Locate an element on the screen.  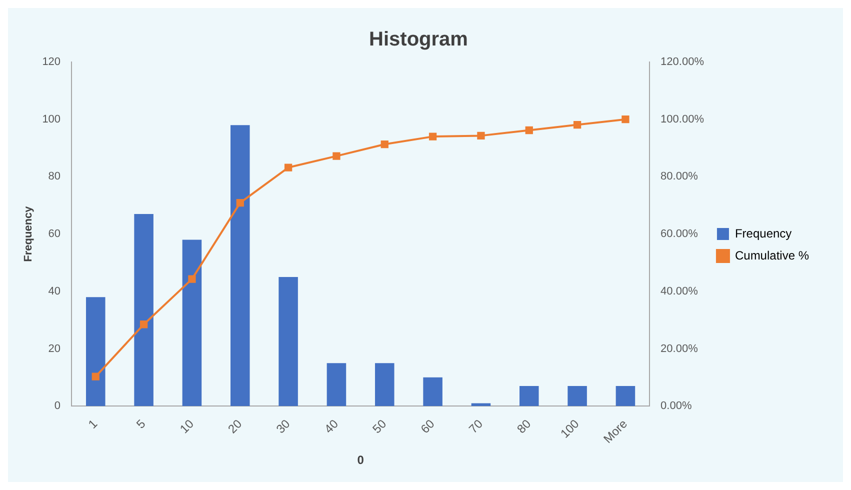
x-tick-label: 100 is located at coordinates (570, 428).